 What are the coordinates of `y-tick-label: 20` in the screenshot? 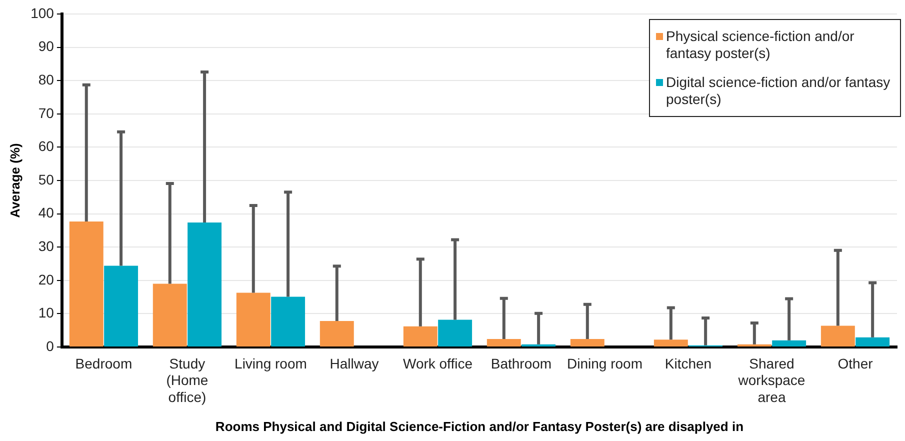 It's located at (46, 279).